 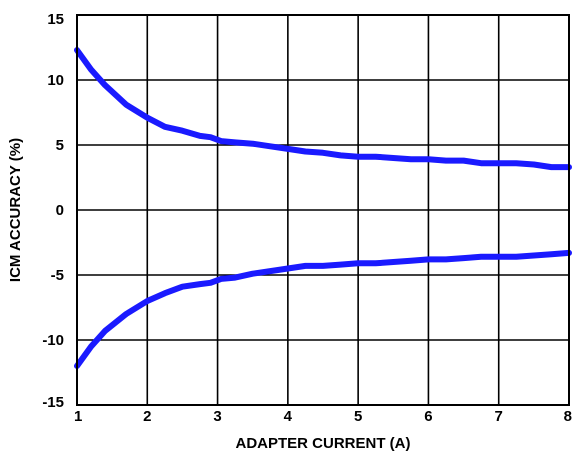 I want to click on y-tick-label: -10, so click(x=53, y=340).